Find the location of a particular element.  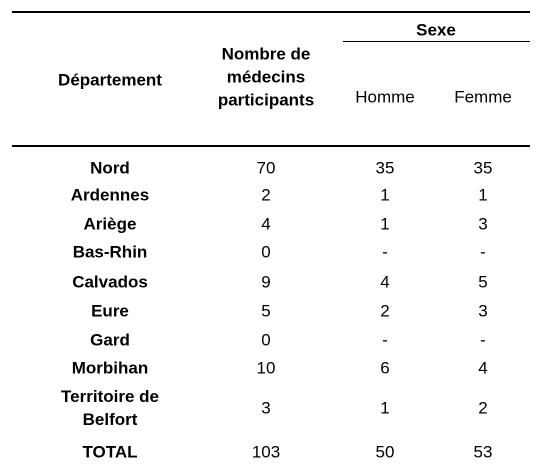

doctors-cell: 103 is located at coordinates (266, 452).